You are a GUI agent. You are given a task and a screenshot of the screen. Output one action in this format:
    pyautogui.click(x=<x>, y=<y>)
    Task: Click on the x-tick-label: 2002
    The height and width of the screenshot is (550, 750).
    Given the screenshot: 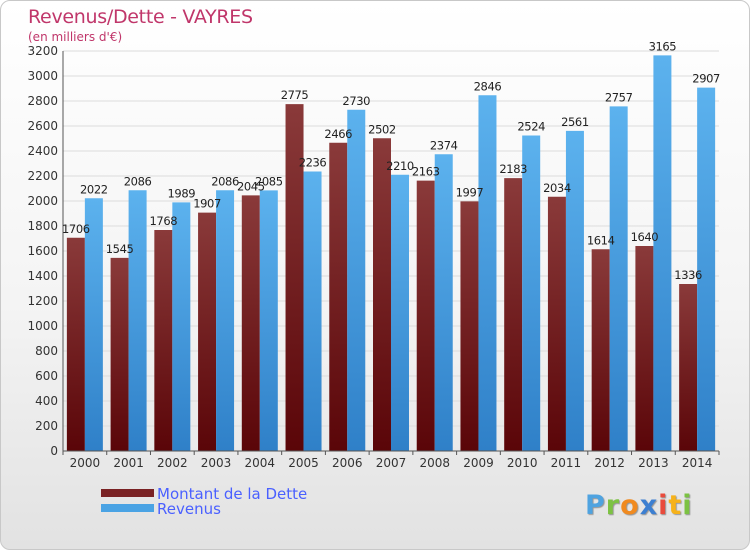 What is the action you would take?
    pyautogui.click(x=172, y=463)
    